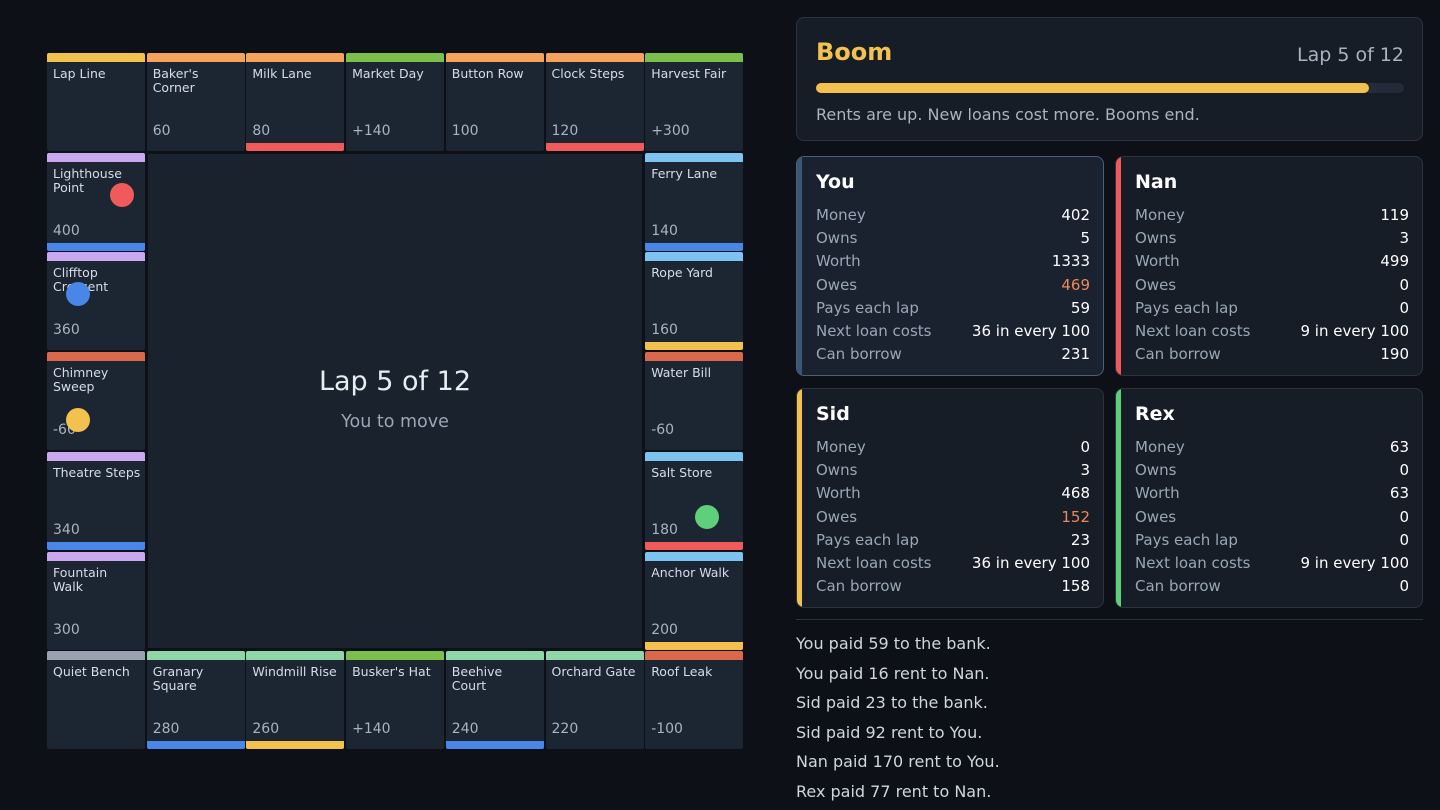 Image resolution: width=1440 pixels, height=810 pixels. I want to click on log-entry: Sid paid 23 to the bank., so click(892, 703).